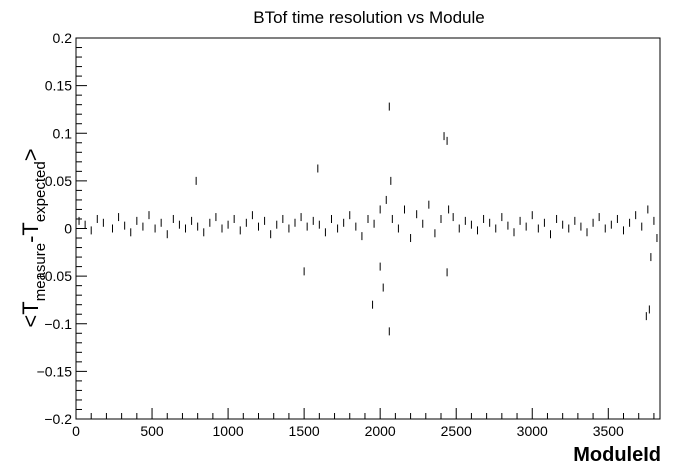 The height and width of the screenshot is (472, 696). What do you see at coordinates (55, 276) in the screenshot?
I see `y-tick-label: −0.05` at bounding box center [55, 276].